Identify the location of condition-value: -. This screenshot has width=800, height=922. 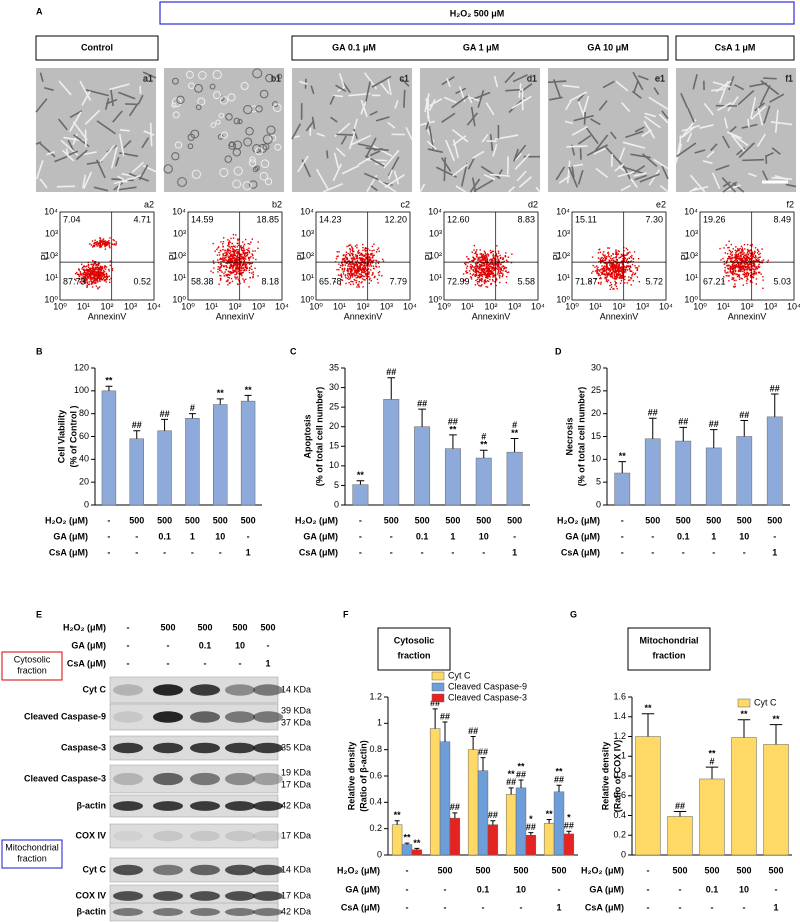
(521, 907).